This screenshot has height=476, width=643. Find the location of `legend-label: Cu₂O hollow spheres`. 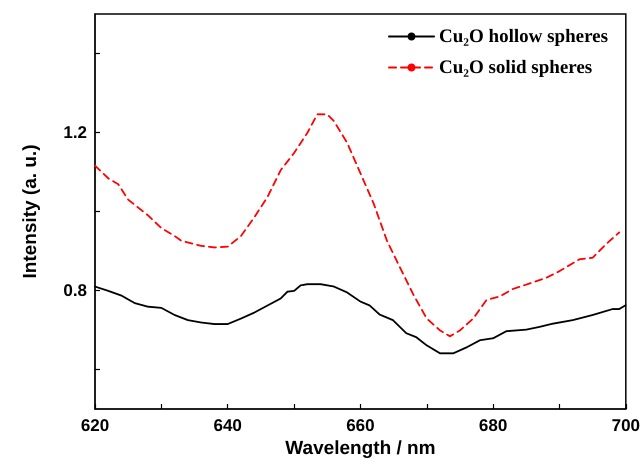

legend-label: Cu₂O hollow spheres is located at coordinates (523, 36).